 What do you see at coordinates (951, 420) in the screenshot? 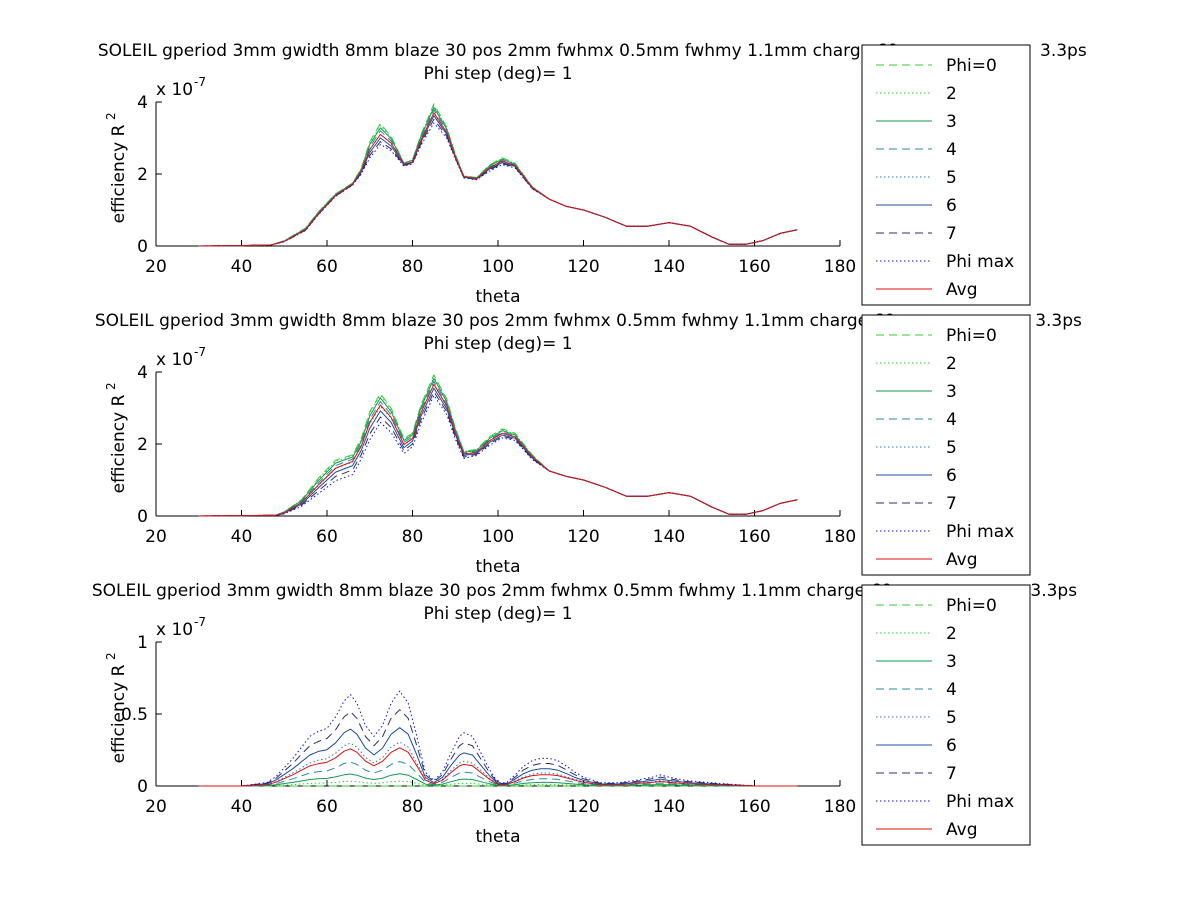
I see `legend-label: 4` at bounding box center [951, 420].